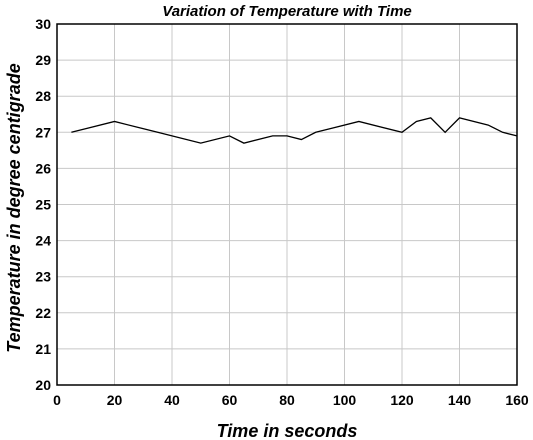  What do you see at coordinates (460, 400) in the screenshot?
I see `x-tick-label: 140` at bounding box center [460, 400].